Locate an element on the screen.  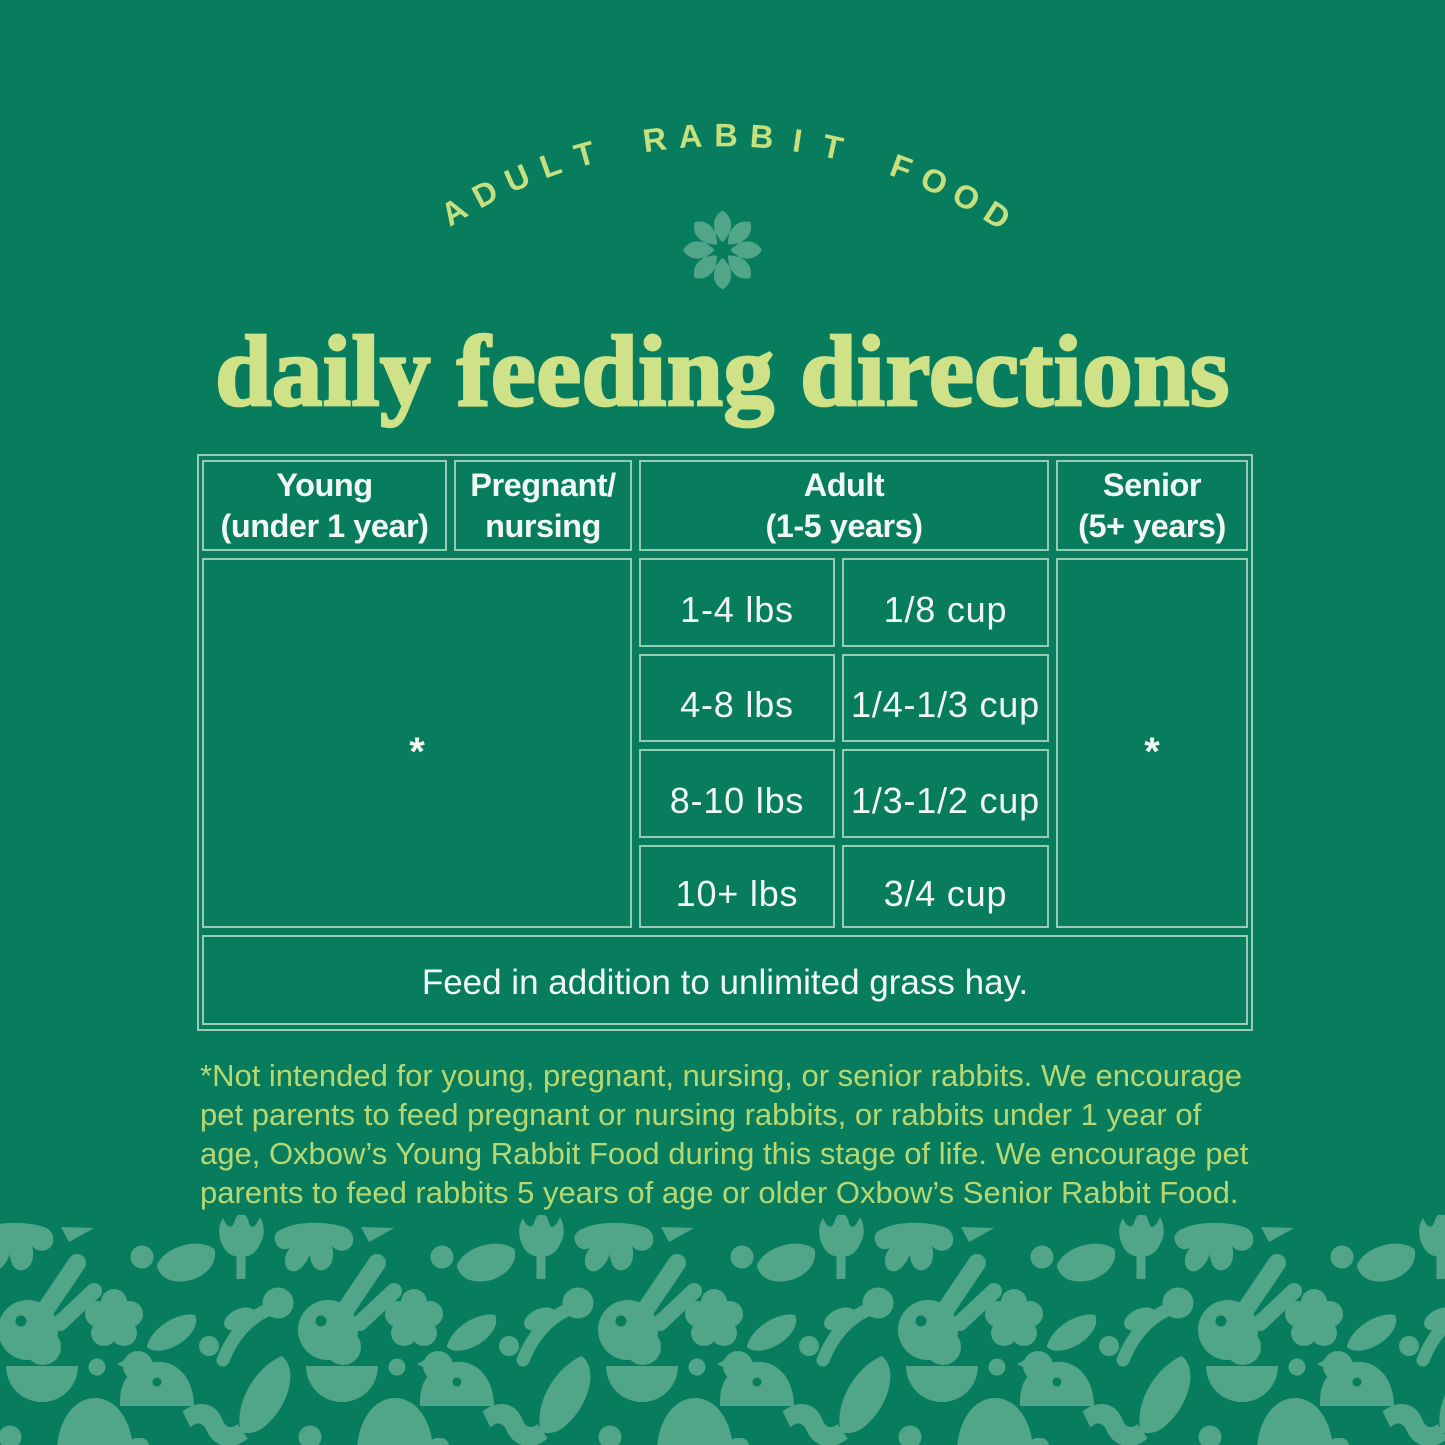
svg-text: I is located at coordinates (797, 140).